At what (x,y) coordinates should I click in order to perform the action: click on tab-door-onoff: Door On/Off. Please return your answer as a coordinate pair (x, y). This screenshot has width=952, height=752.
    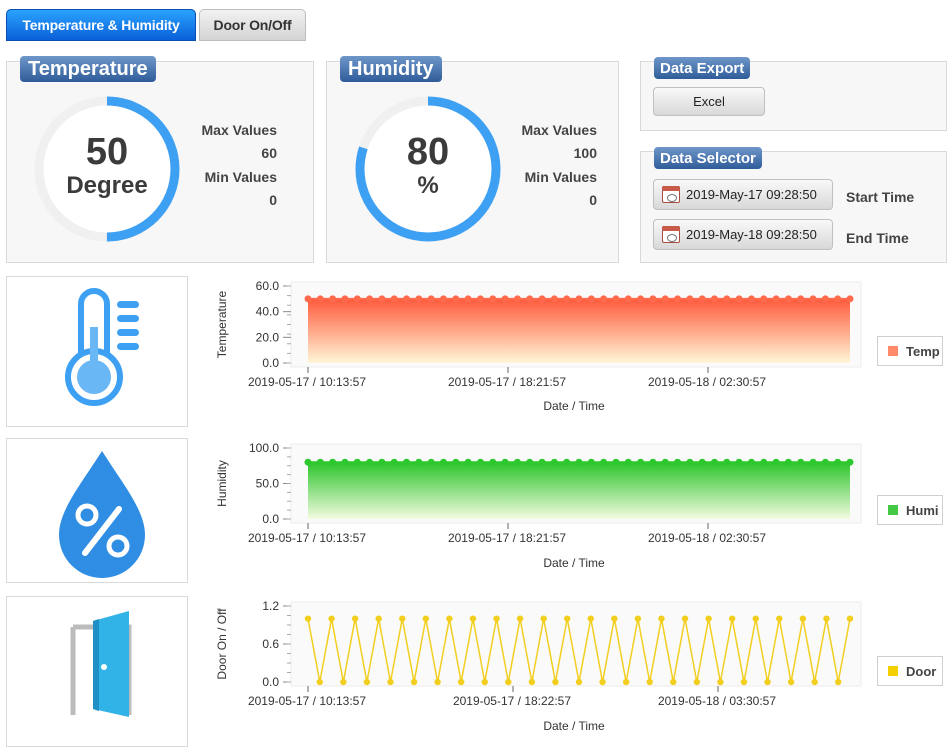
    Looking at the image, I should click on (252, 25).